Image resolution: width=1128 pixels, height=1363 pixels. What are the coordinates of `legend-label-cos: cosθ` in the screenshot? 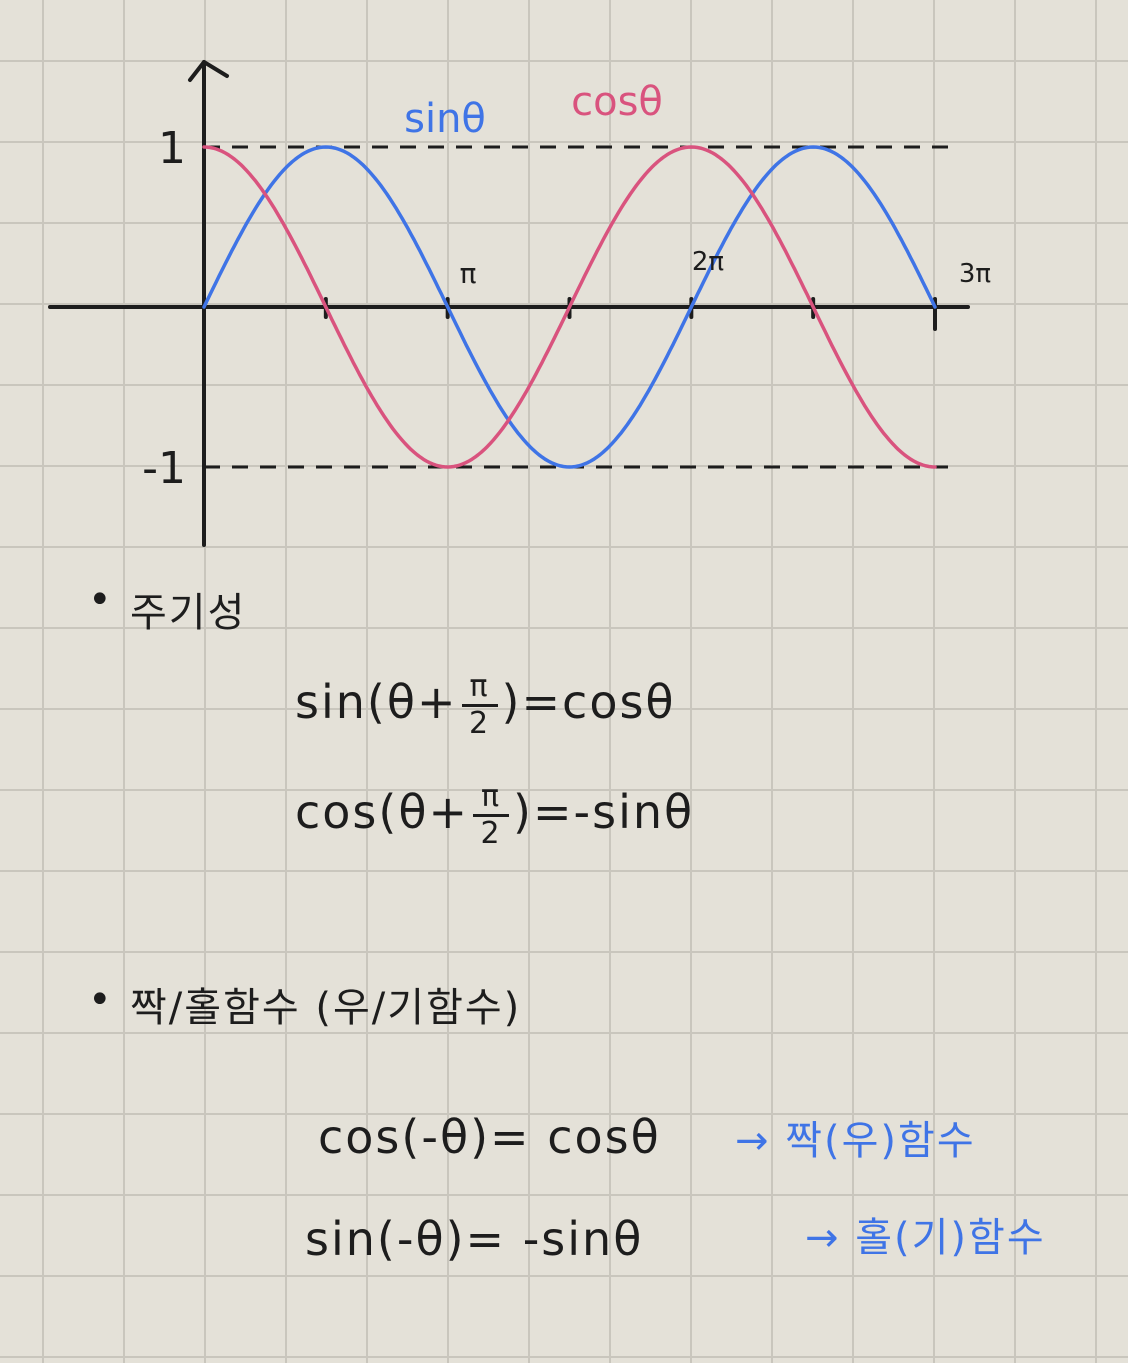 It's located at (617, 102).